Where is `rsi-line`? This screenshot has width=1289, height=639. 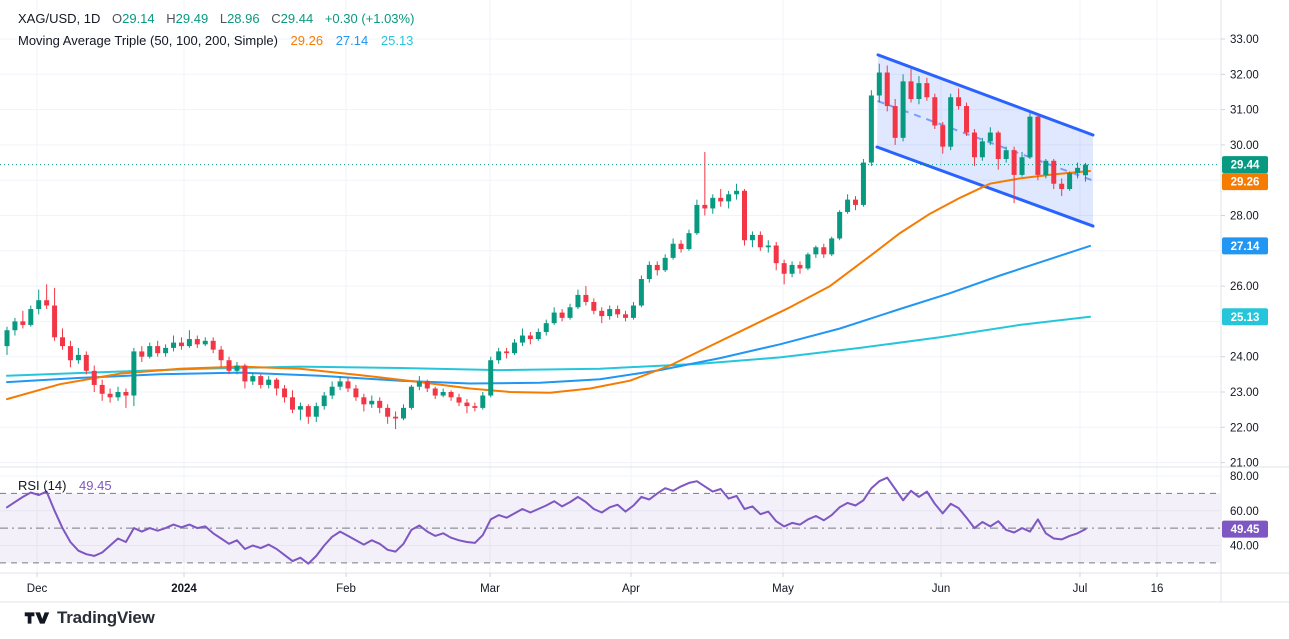
rsi-line is located at coordinates (546, 520).